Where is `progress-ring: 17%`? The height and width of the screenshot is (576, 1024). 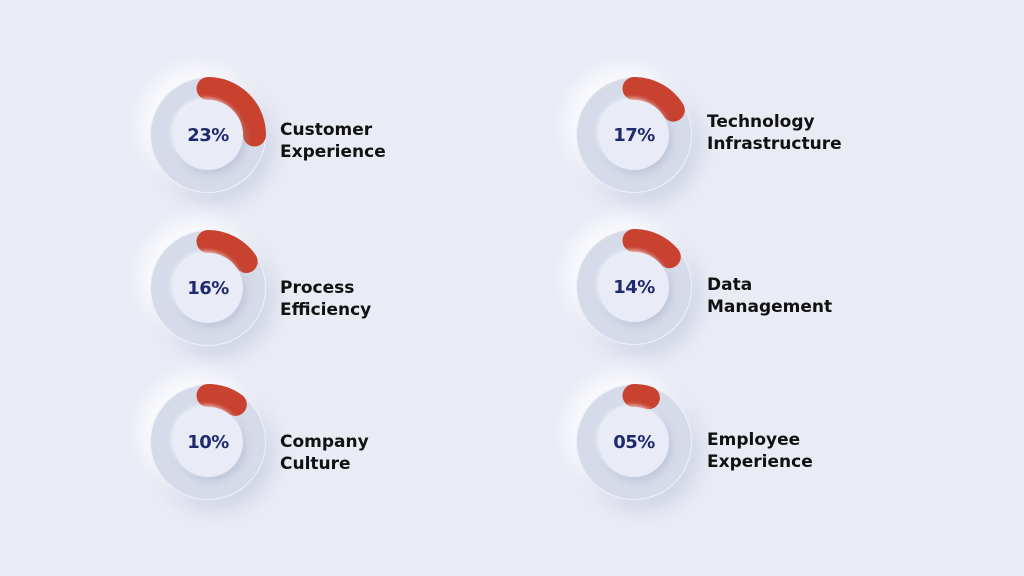 progress-ring: 17% is located at coordinates (634, 135).